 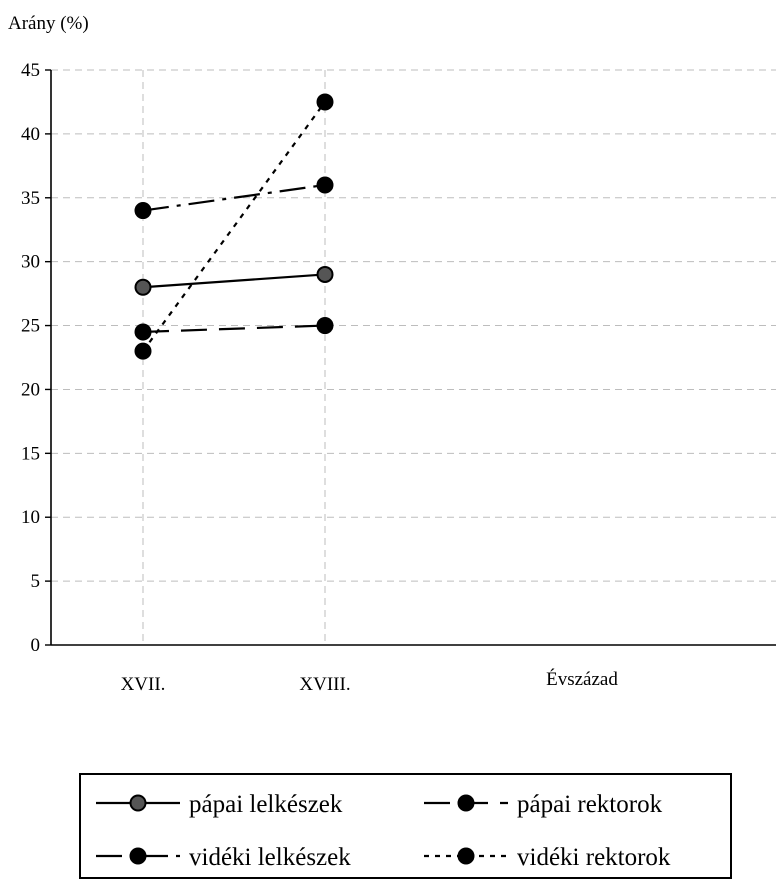 I want to click on legend-label: vidéki rektorok, so click(x=594, y=857).